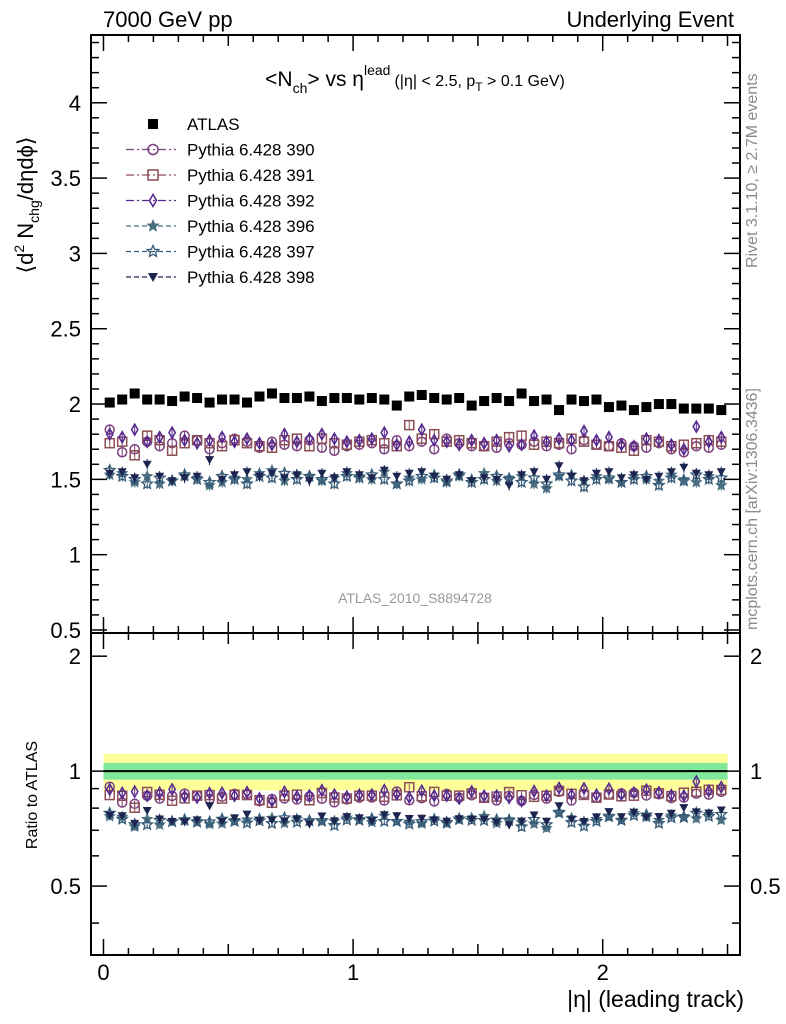 The image size is (786, 1024). I want to click on y-tick-label: 1.5, so click(65, 479).